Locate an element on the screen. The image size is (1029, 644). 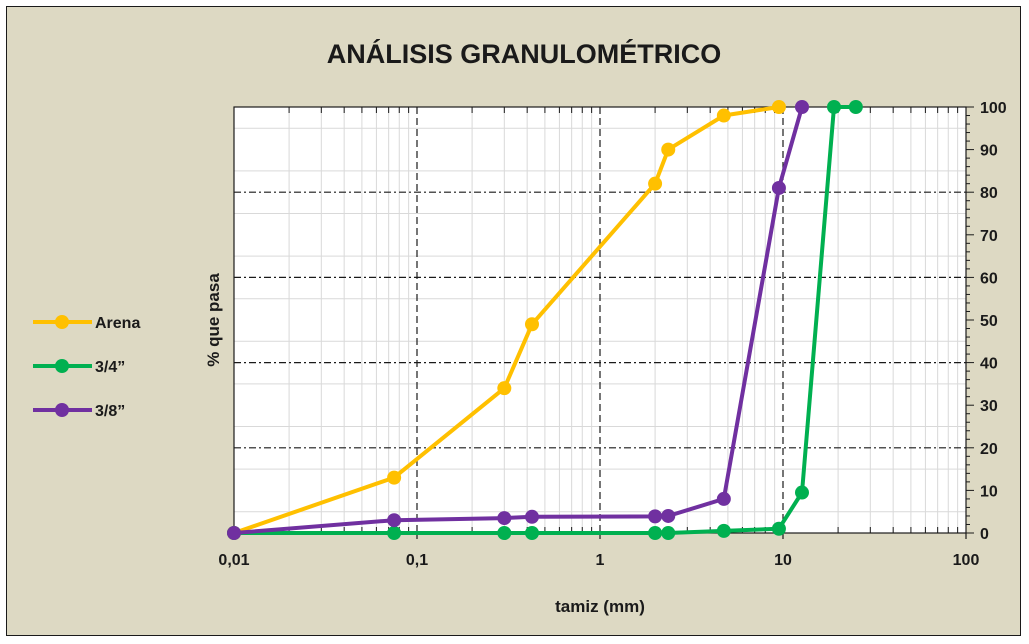
y-tick-label: 30 is located at coordinates (989, 406).